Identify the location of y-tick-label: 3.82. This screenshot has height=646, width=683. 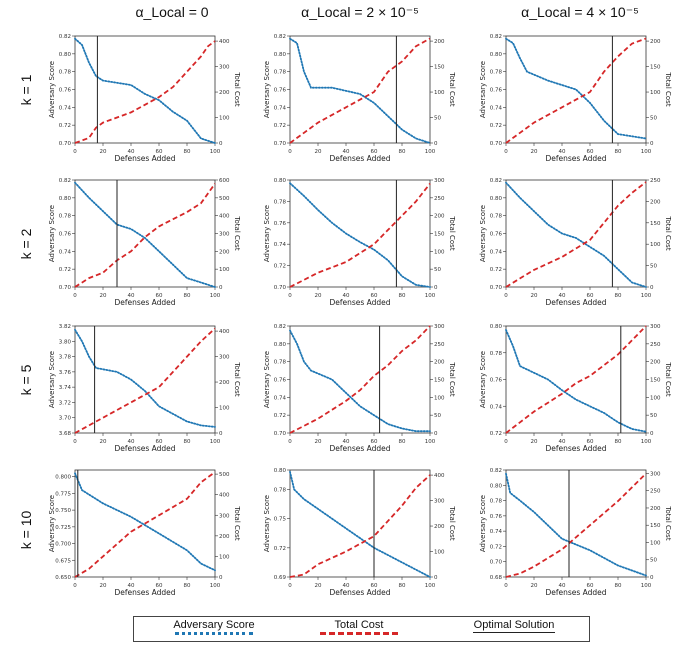
(65, 327).